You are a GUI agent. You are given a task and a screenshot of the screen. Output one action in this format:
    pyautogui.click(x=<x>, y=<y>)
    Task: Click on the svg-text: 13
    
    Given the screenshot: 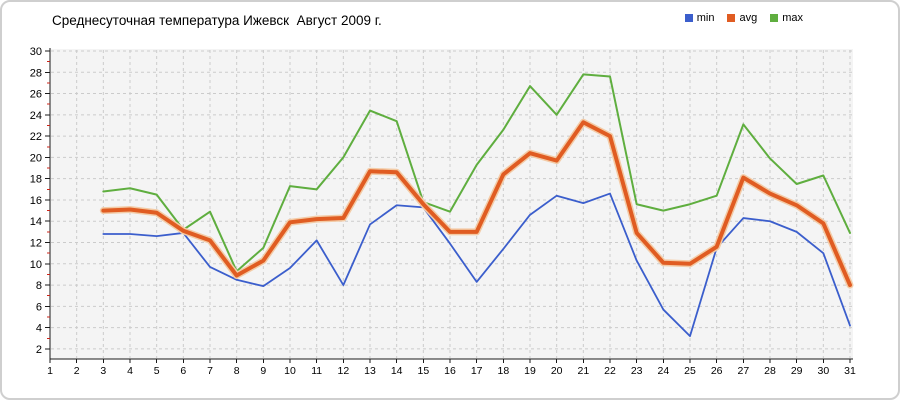 What is the action you would take?
    pyautogui.click(x=370, y=371)
    